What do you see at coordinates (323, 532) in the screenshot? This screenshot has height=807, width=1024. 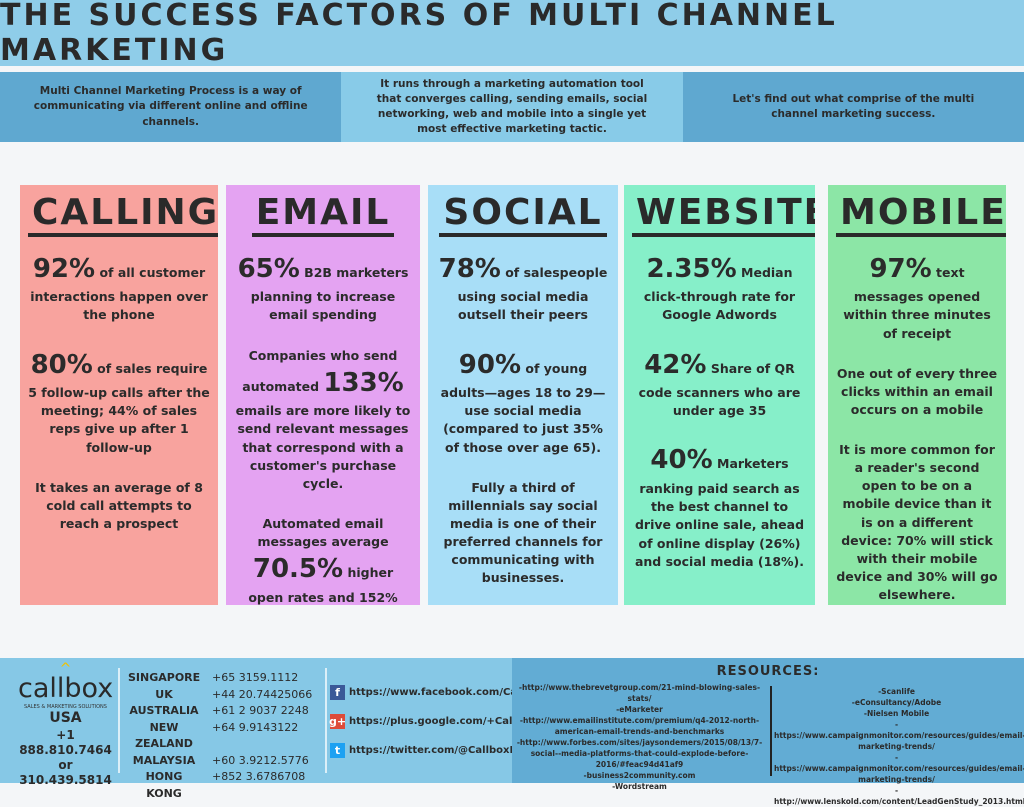 I see `stat-pre: Automated email messages average` at bounding box center [323, 532].